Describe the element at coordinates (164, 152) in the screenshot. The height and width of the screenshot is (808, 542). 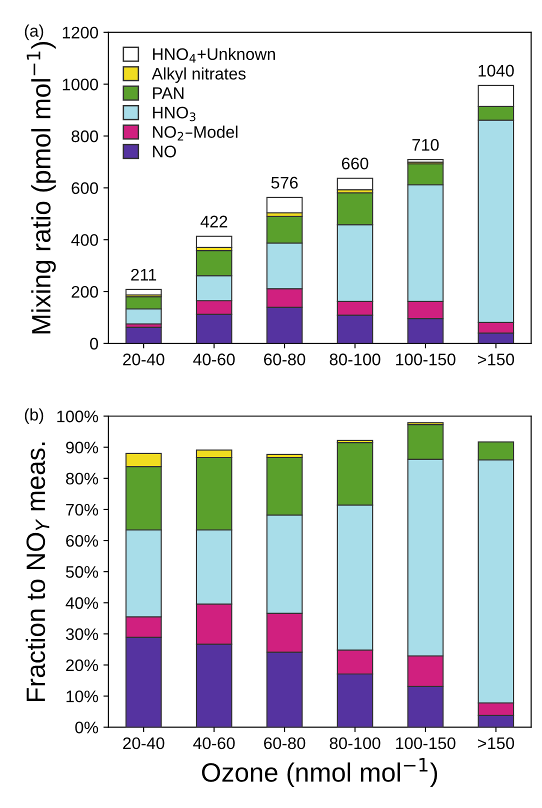
I see `legend-label: NO` at that location.